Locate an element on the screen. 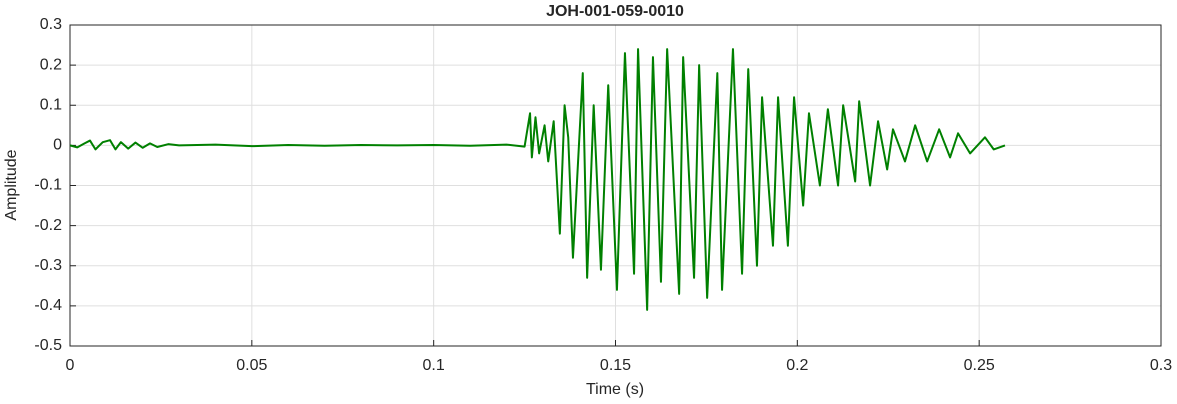 The height and width of the screenshot is (404, 1177). y-tick-label: 0.2 is located at coordinates (51, 64).